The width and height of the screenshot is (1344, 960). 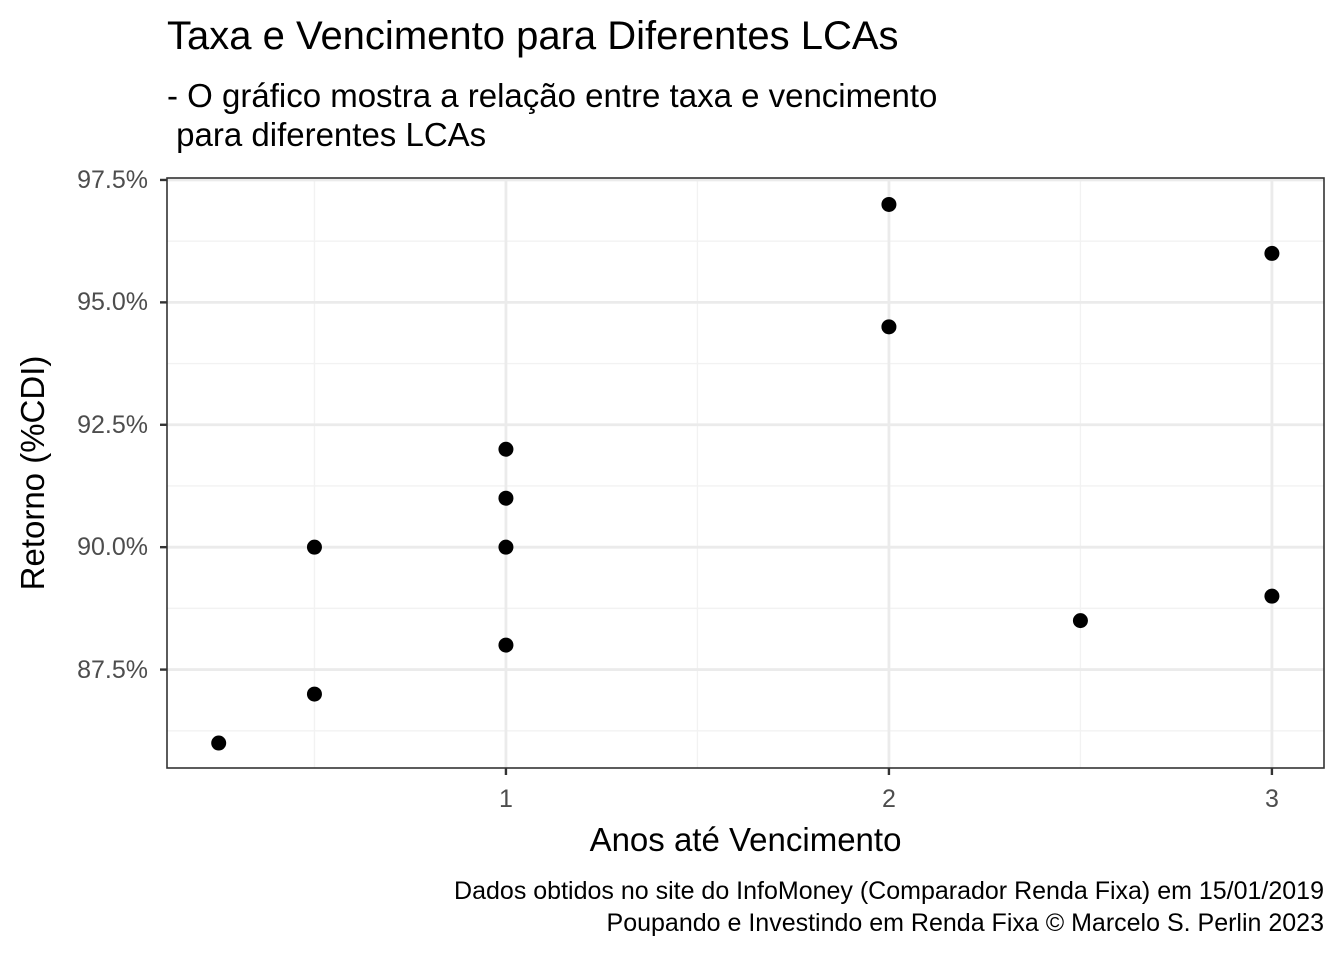 I want to click on y-tick-label: 95.0%, so click(x=112, y=302).